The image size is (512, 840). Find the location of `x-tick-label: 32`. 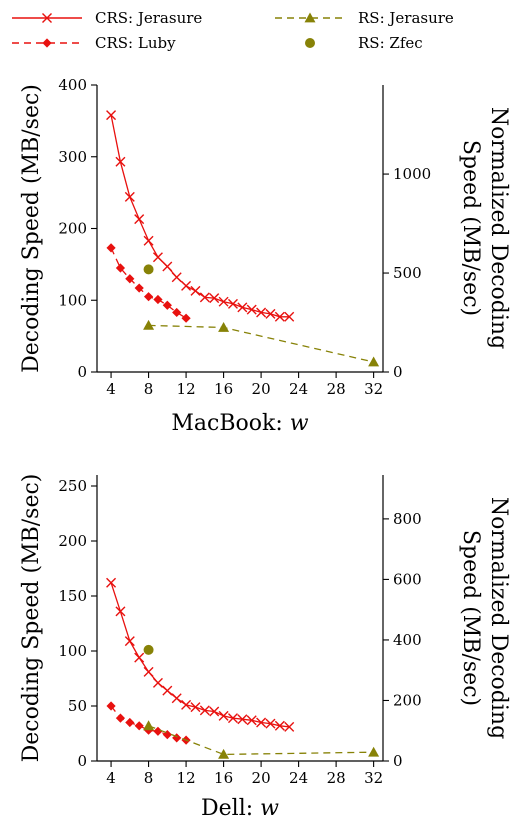

x-tick-label: 32 is located at coordinates (373, 778).